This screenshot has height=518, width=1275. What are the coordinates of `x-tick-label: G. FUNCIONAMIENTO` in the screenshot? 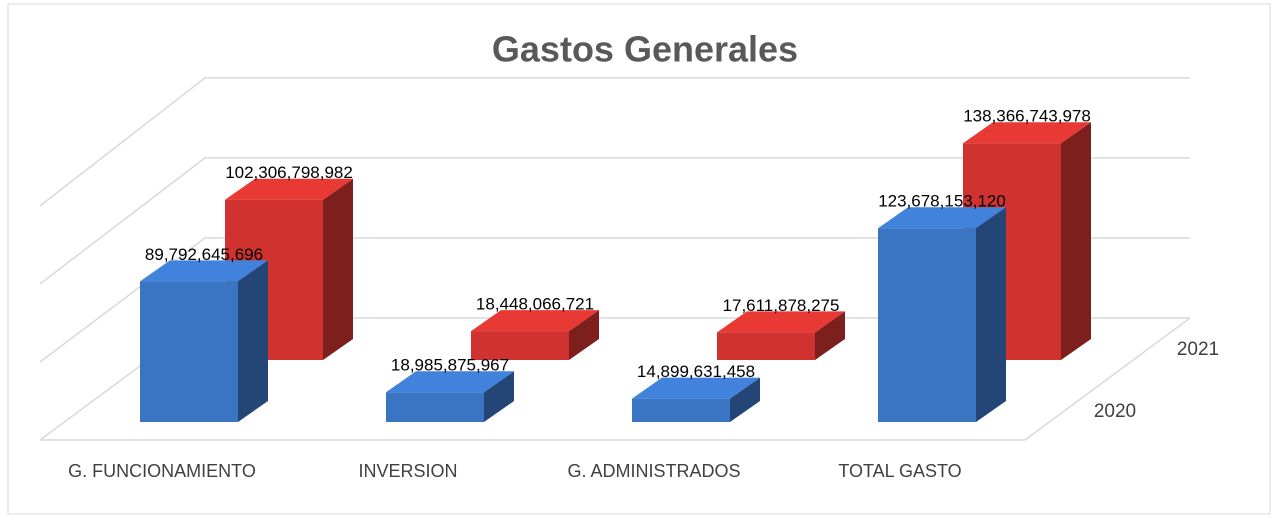 It's located at (162, 471).